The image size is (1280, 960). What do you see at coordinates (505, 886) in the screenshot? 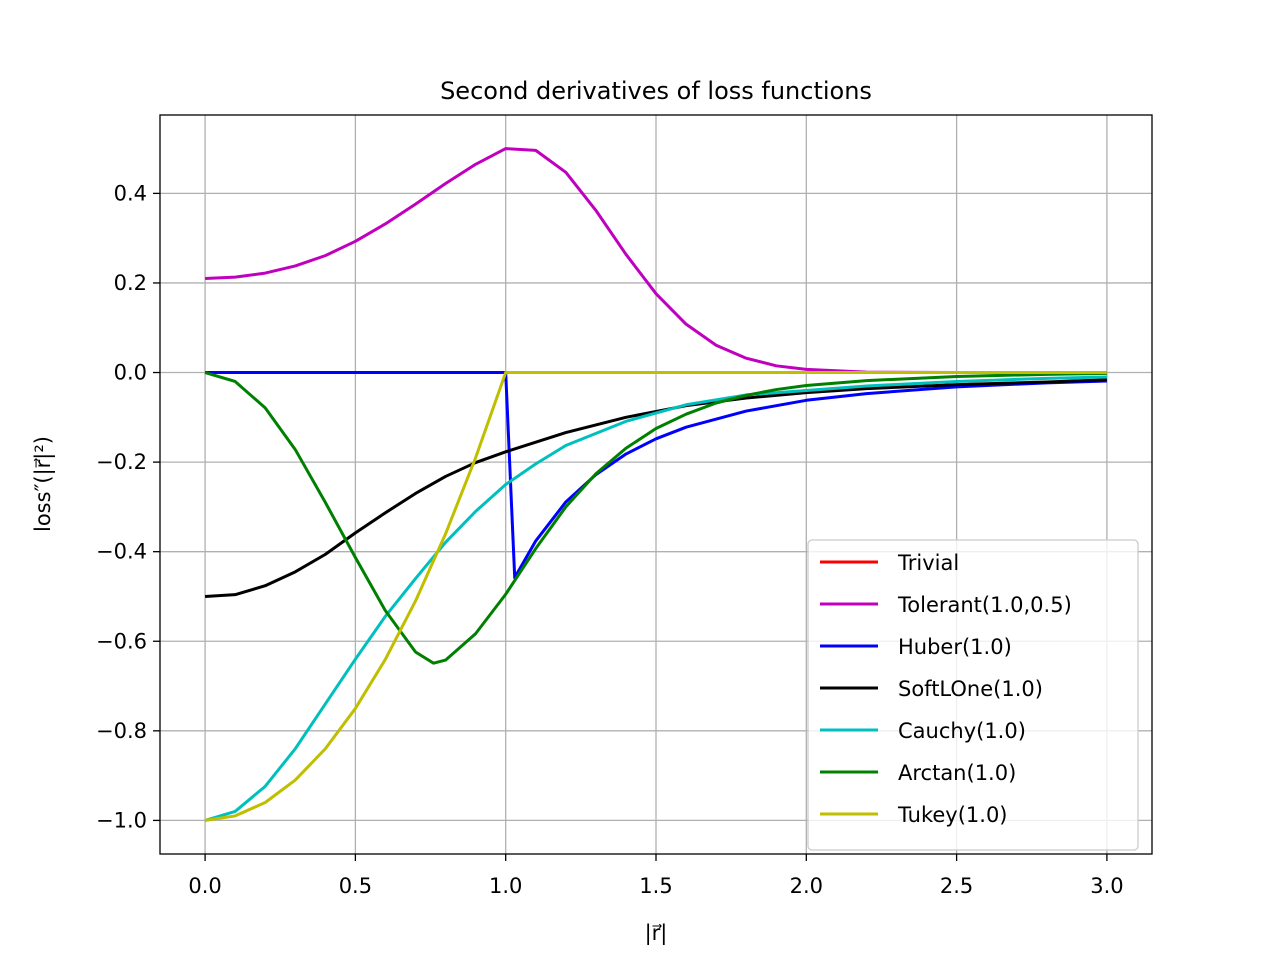
I see `x-tick-label: 1.0` at bounding box center [505, 886].